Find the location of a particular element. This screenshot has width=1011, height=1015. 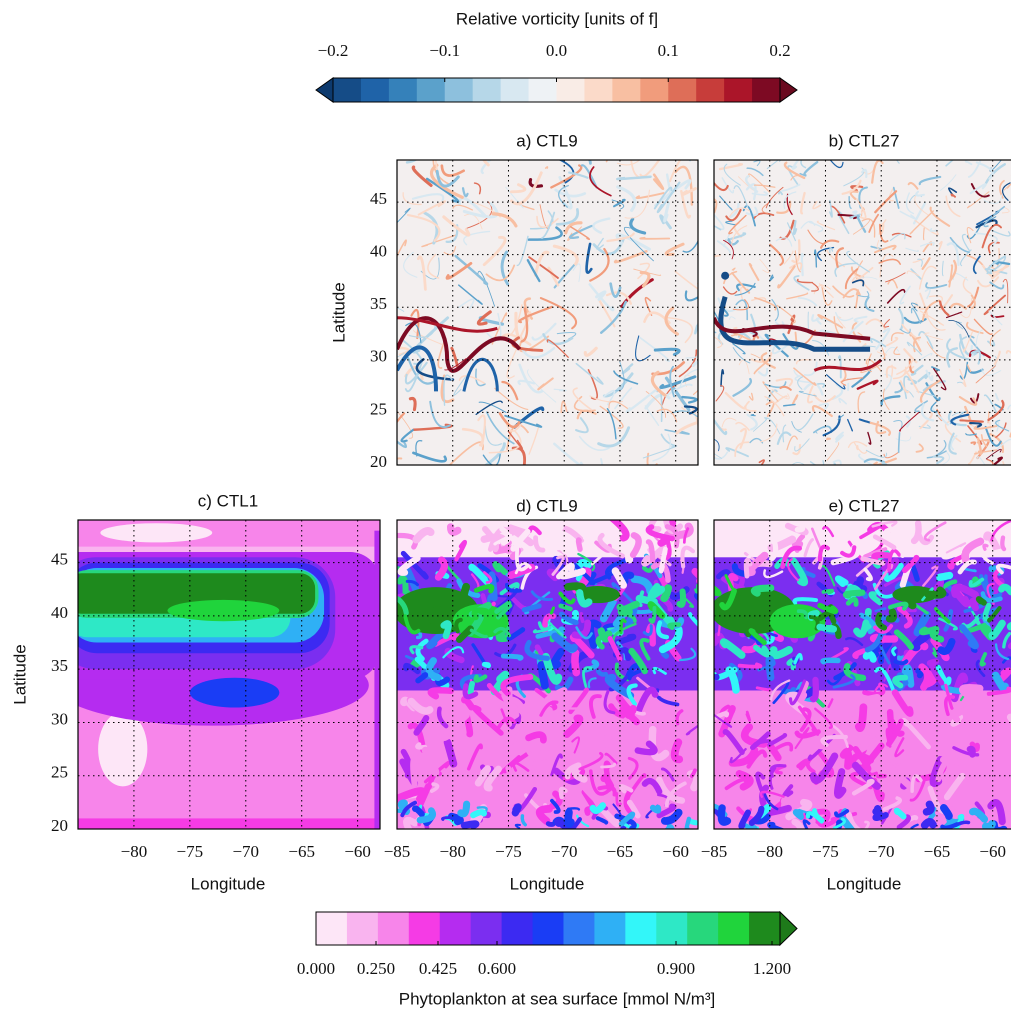

x-tick-label: −75 is located at coordinates (825, 851).